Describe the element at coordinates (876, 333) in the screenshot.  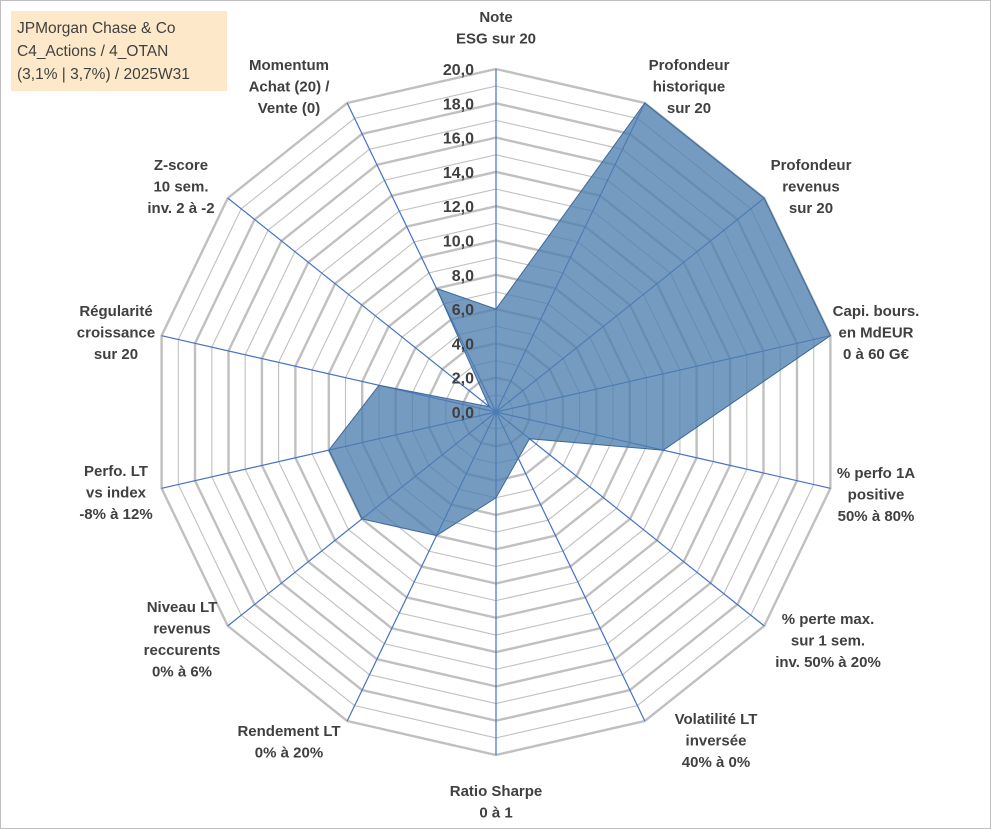
I see `axis-label: Capi. bours. en MdEUR 0 à 60 G€` at that location.